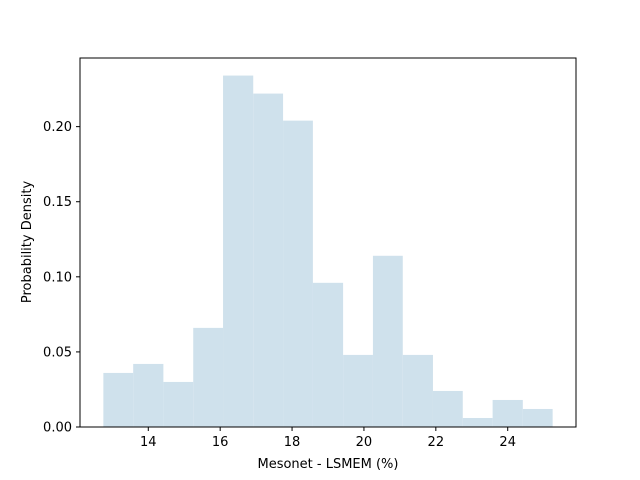  I want to click on x-axis-ticks: 14 16 18 20 22 24, so click(328, 438).